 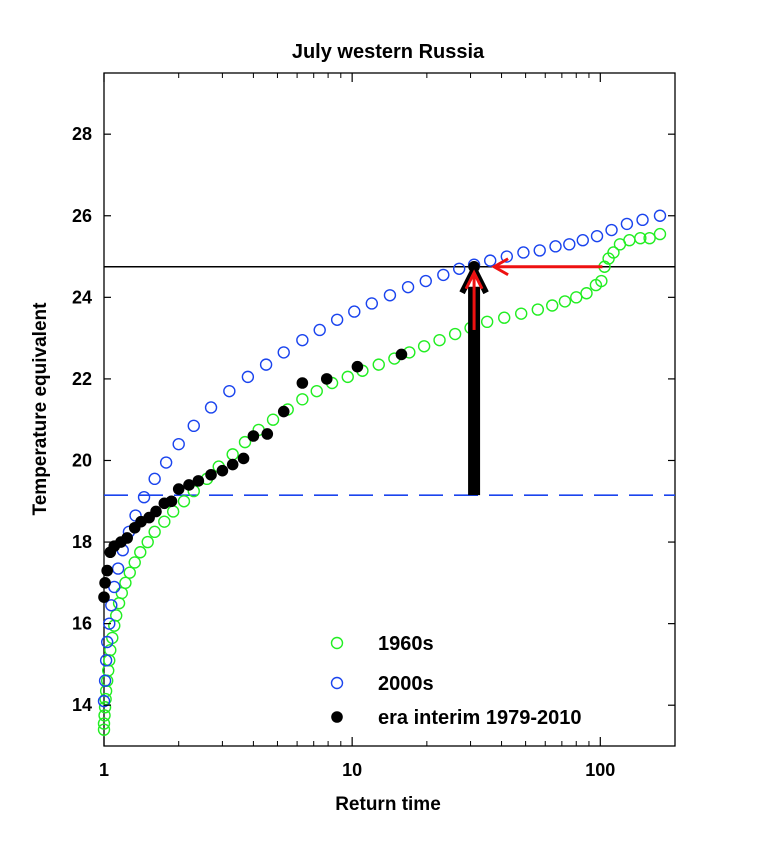 I want to click on y-tick-label: 22, so click(x=82, y=379).